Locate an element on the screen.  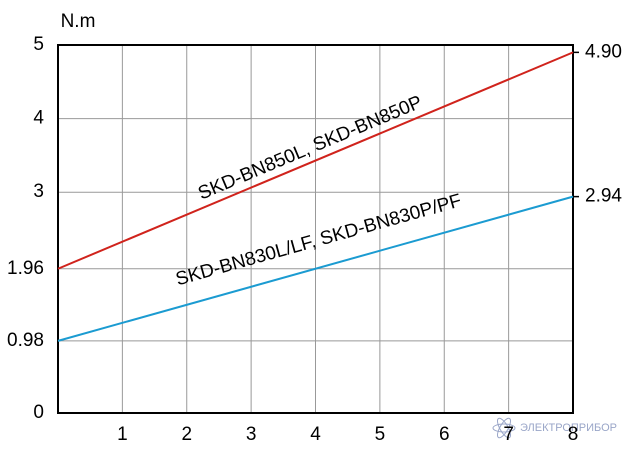
x-tick-label: 7 is located at coordinates (508, 434).